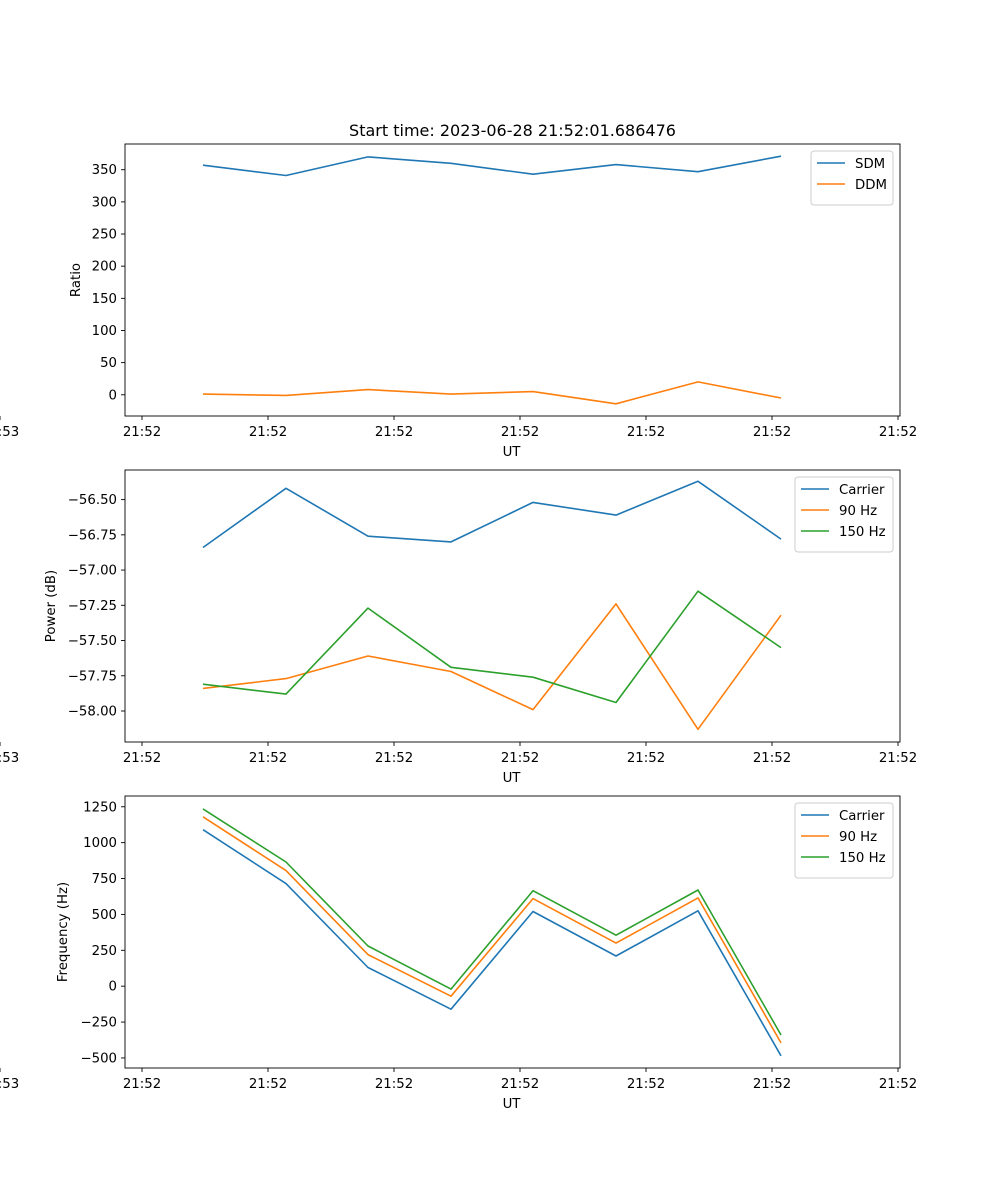  Describe the element at coordinates (92, 571) in the screenshot. I see `y-tick-label: −57.00` at that location.